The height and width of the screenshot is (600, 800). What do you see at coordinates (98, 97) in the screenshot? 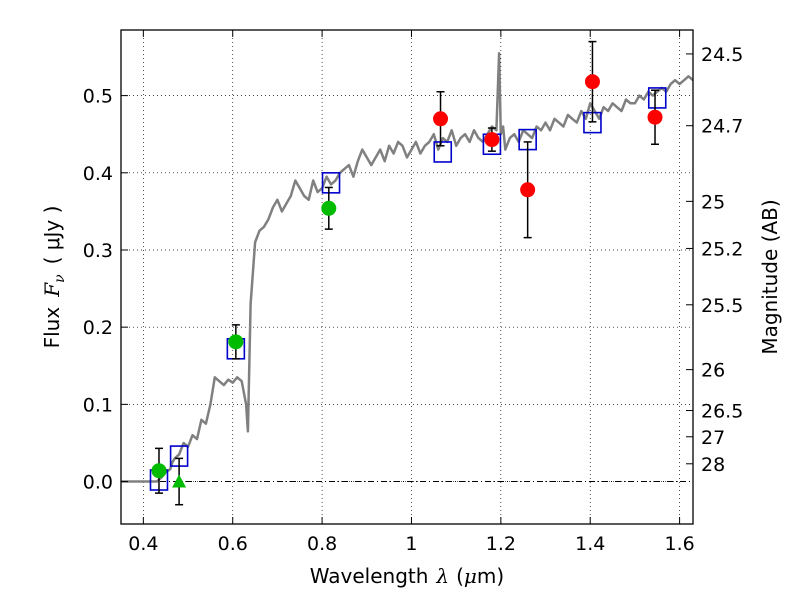
I see `y-tick-label: 0.5` at bounding box center [98, 97].